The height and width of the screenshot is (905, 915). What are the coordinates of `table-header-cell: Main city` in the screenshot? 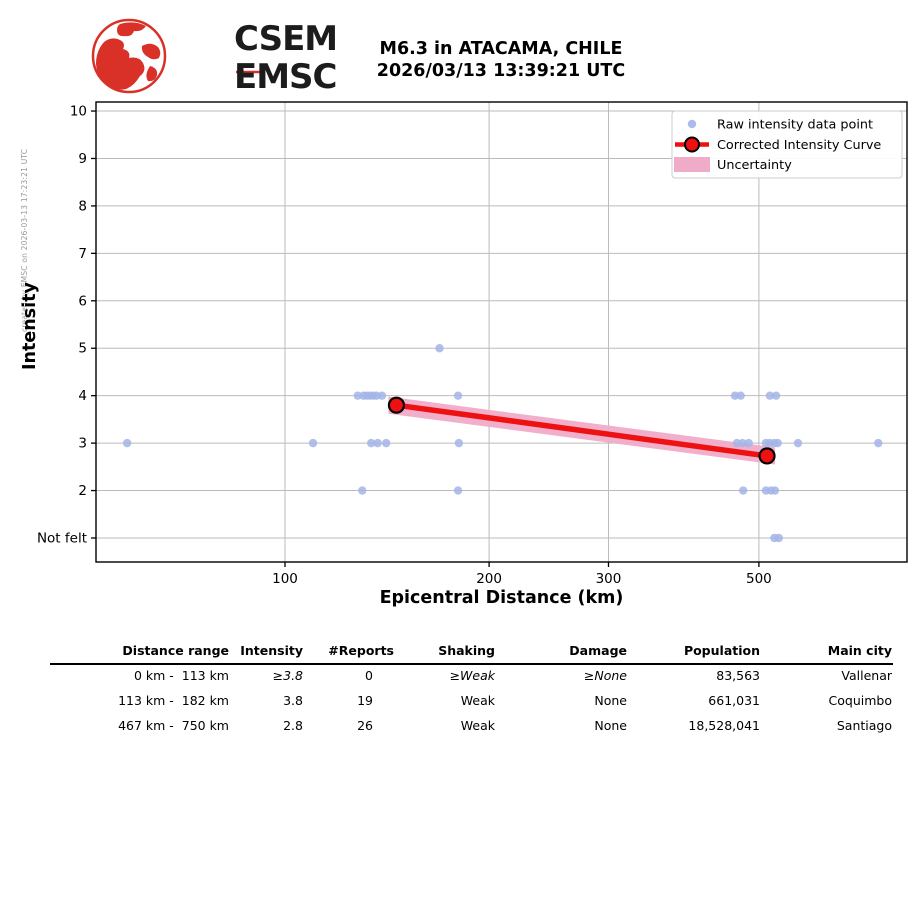 It's located at (859, 650).